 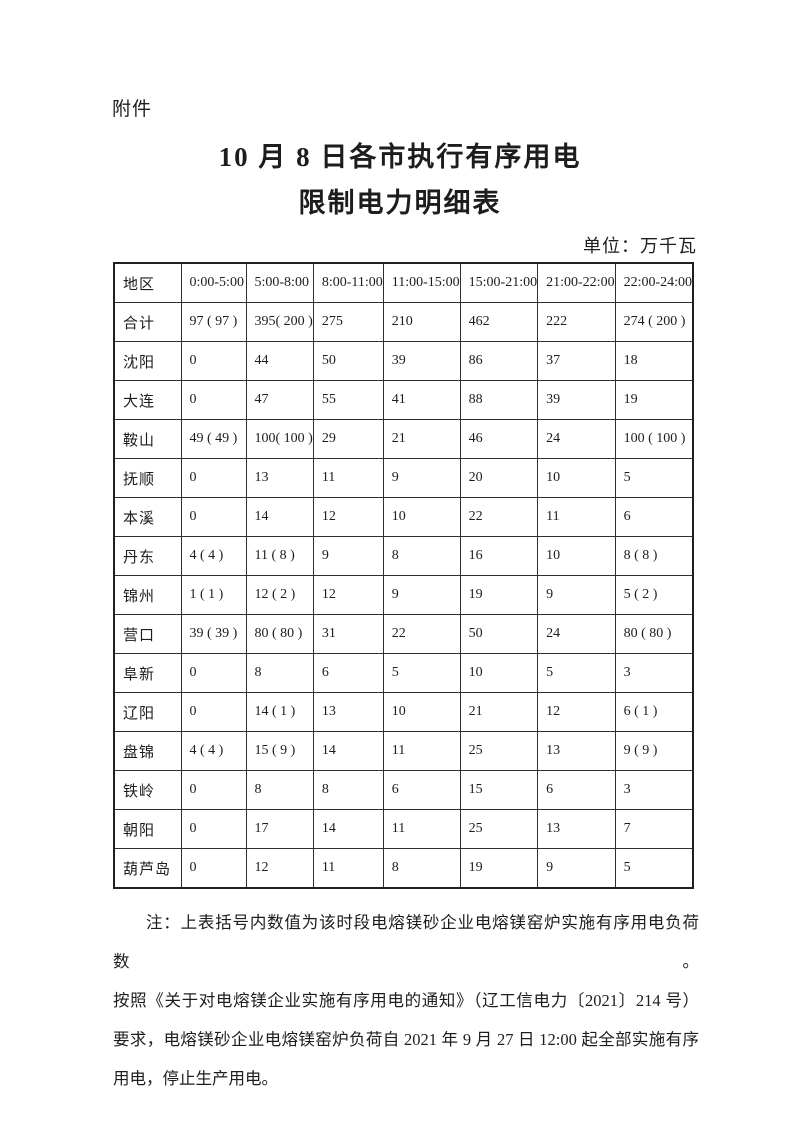 What do you see at coordinates (147, 634) in the screenshot?
I see `region-cell: 营口` at bounding box center [147, 634].